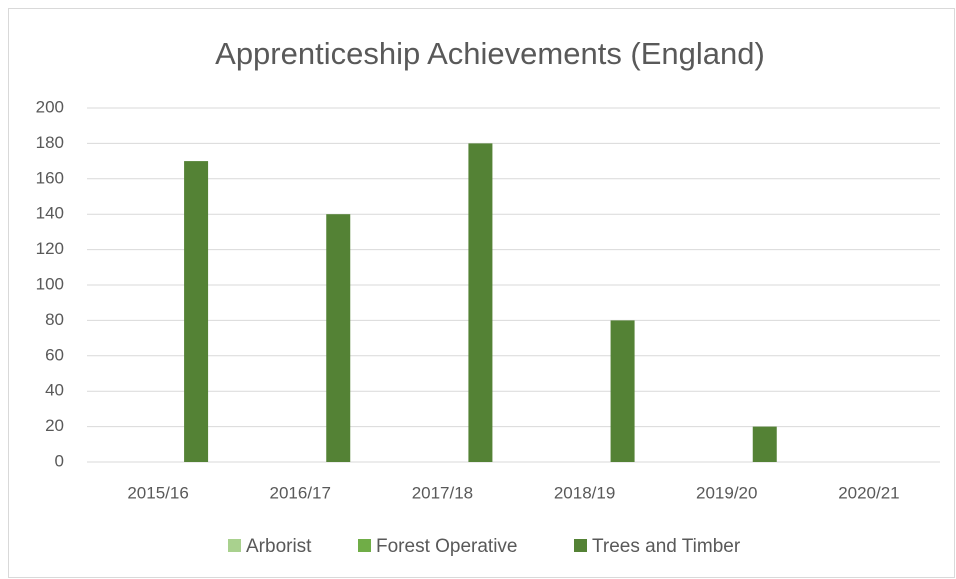 The width and height of the screenshot is (956, 579). I want to click on y-tick-label: 180, so click(50, 142).